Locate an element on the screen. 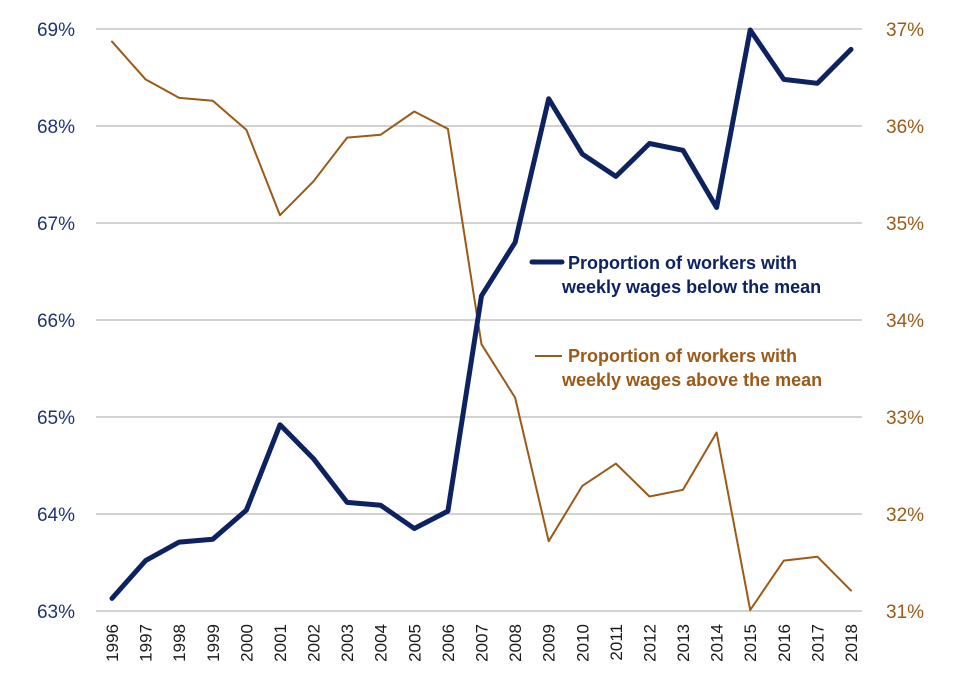 This screenshot has width=959, height=700. x-tick-label: 1999 is located at coordinates (213, 643).